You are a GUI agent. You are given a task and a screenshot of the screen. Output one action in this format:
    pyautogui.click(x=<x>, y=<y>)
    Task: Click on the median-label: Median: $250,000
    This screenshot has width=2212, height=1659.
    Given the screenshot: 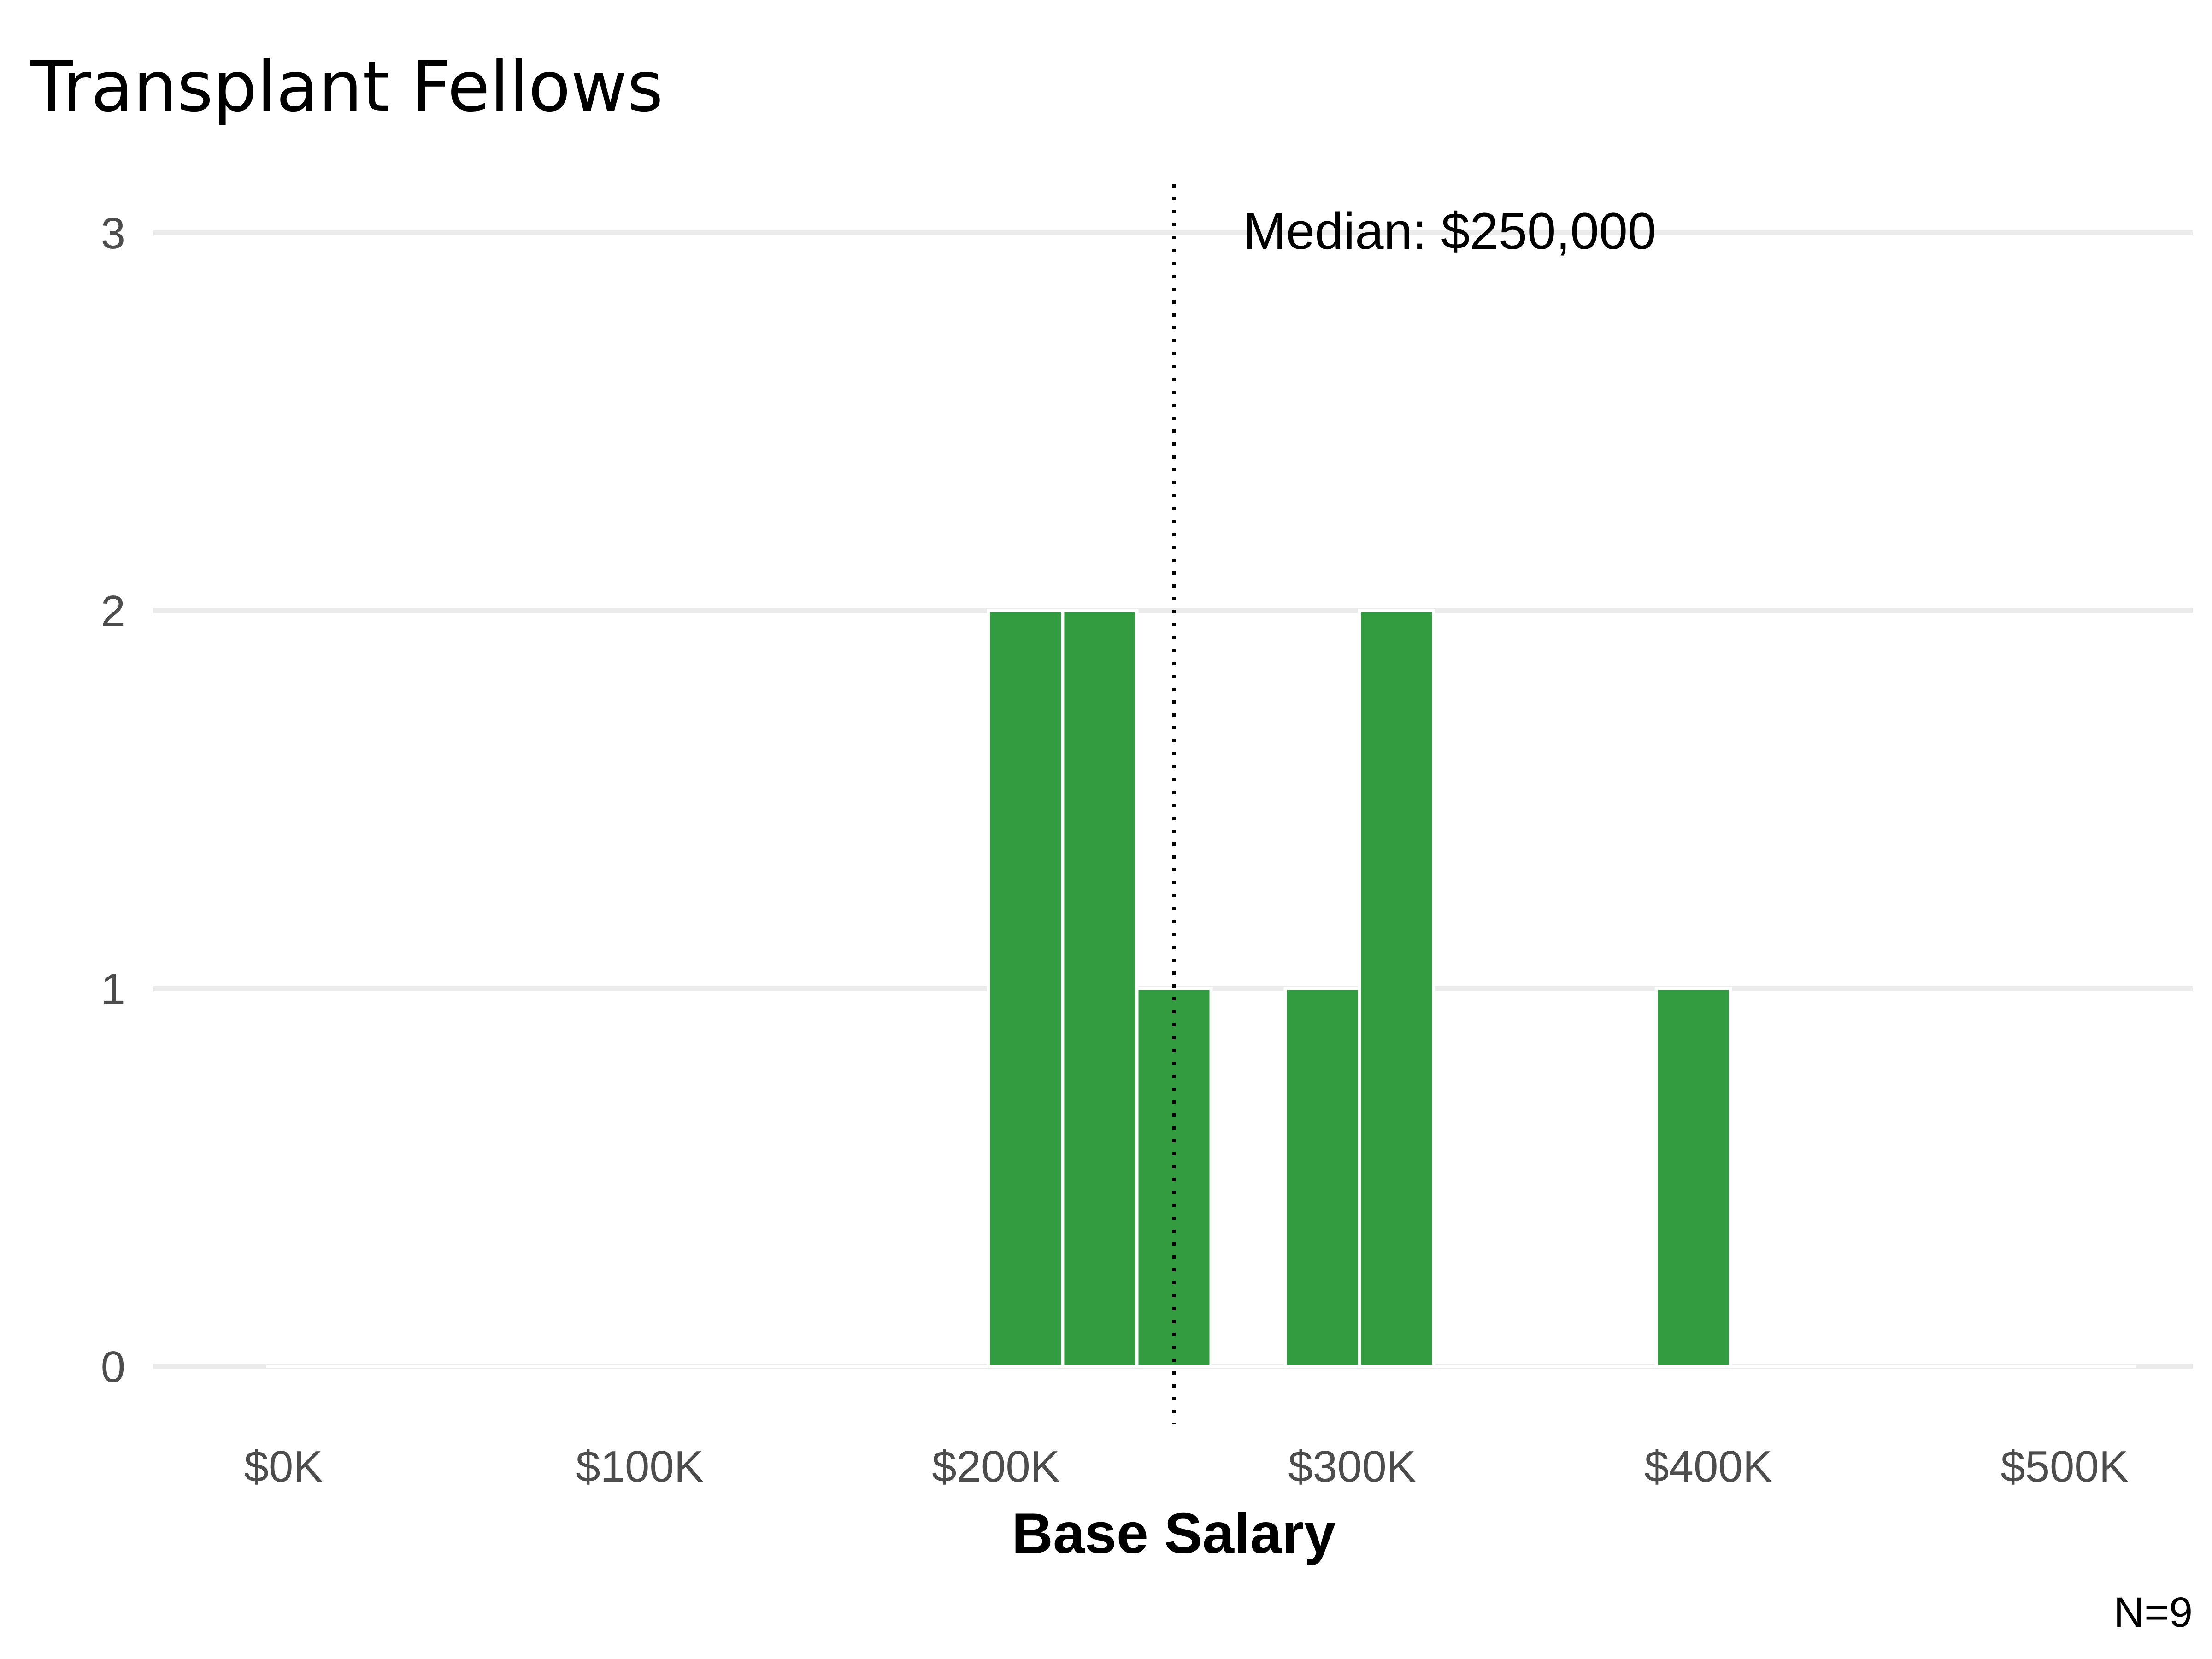 What is the action you would take?
    pyautogui.click(x=1450, y=231)
    